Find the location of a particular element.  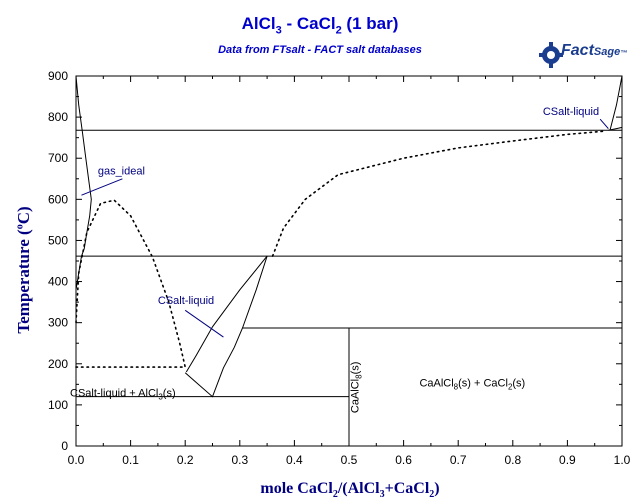

liquidus-CaCl2-curve is located at coordinates (439, 193).